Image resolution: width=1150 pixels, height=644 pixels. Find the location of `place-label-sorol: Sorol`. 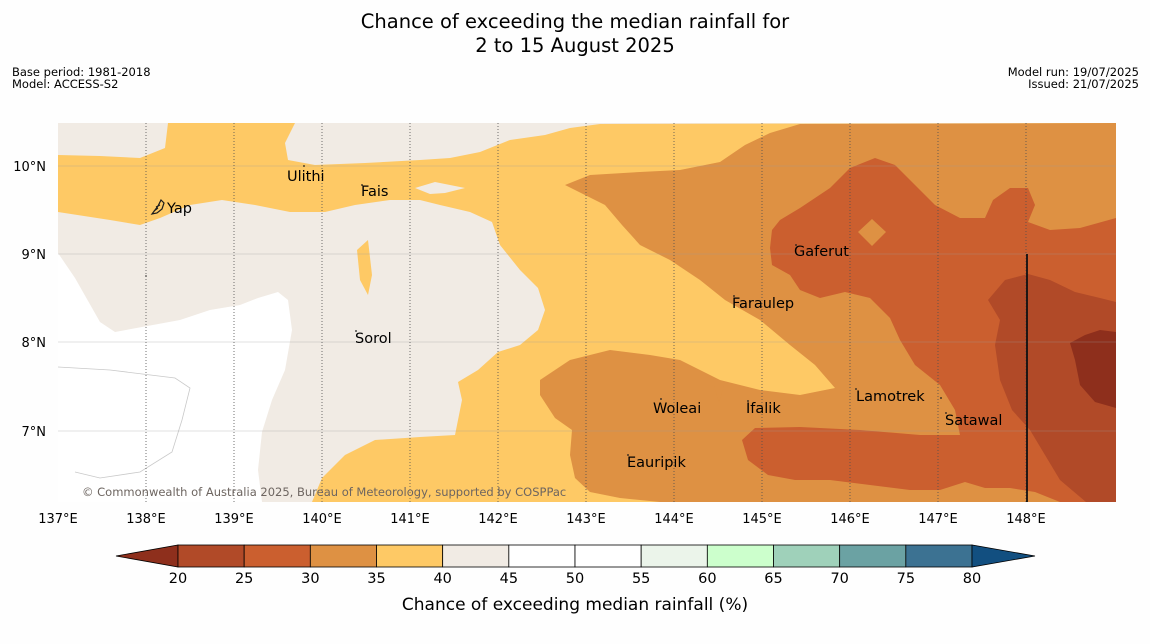

place-label-sorol: Sorol is located at coordinates (373, 339).